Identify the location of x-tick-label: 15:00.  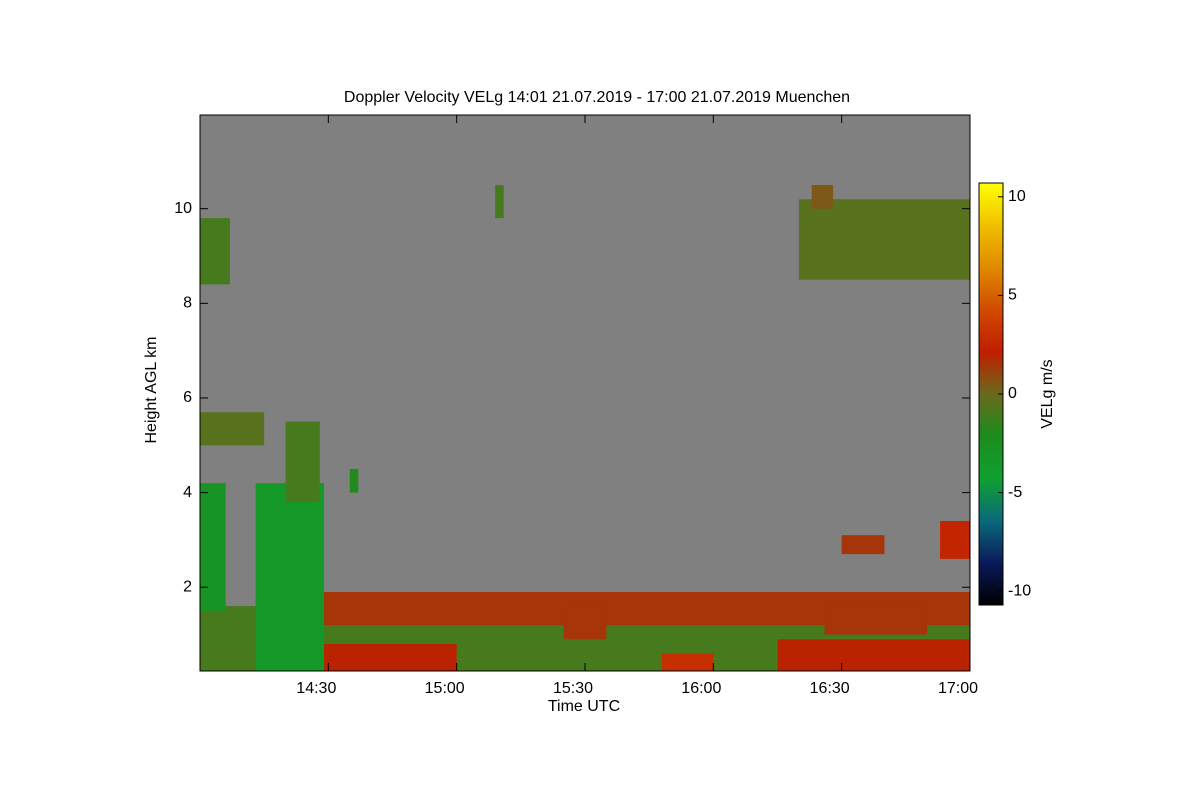
(445, 688).